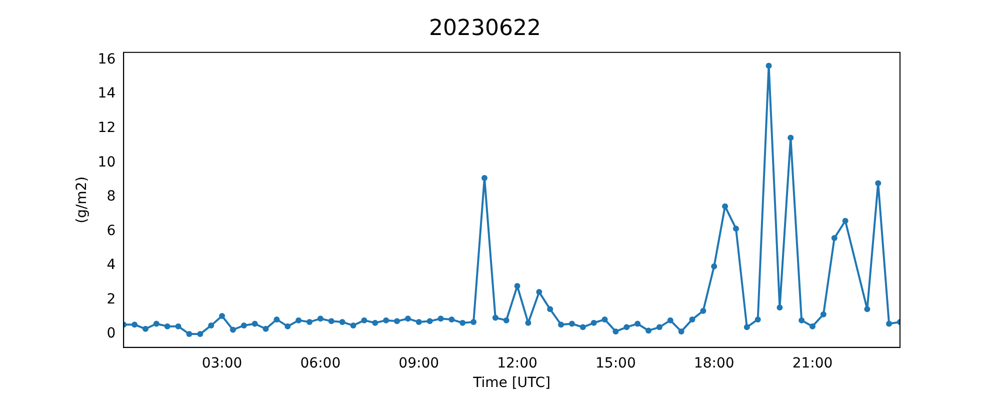 The width and height of the screenshot is (1000, 400). Describe the element at coordinates (107, 94) in the screenshot. I see `y-tick-label: 14` at that location.